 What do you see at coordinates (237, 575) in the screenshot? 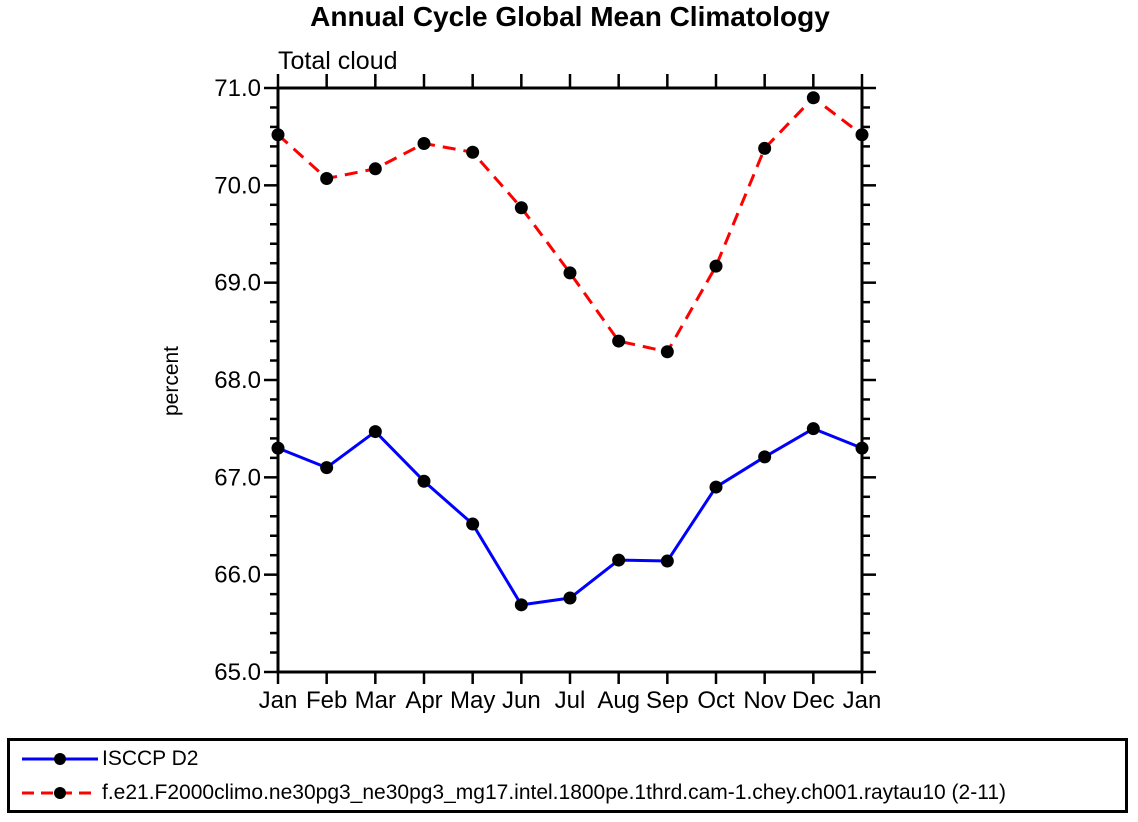
I see `y-tick-label: 66.0` at bounding box center [237, 575].